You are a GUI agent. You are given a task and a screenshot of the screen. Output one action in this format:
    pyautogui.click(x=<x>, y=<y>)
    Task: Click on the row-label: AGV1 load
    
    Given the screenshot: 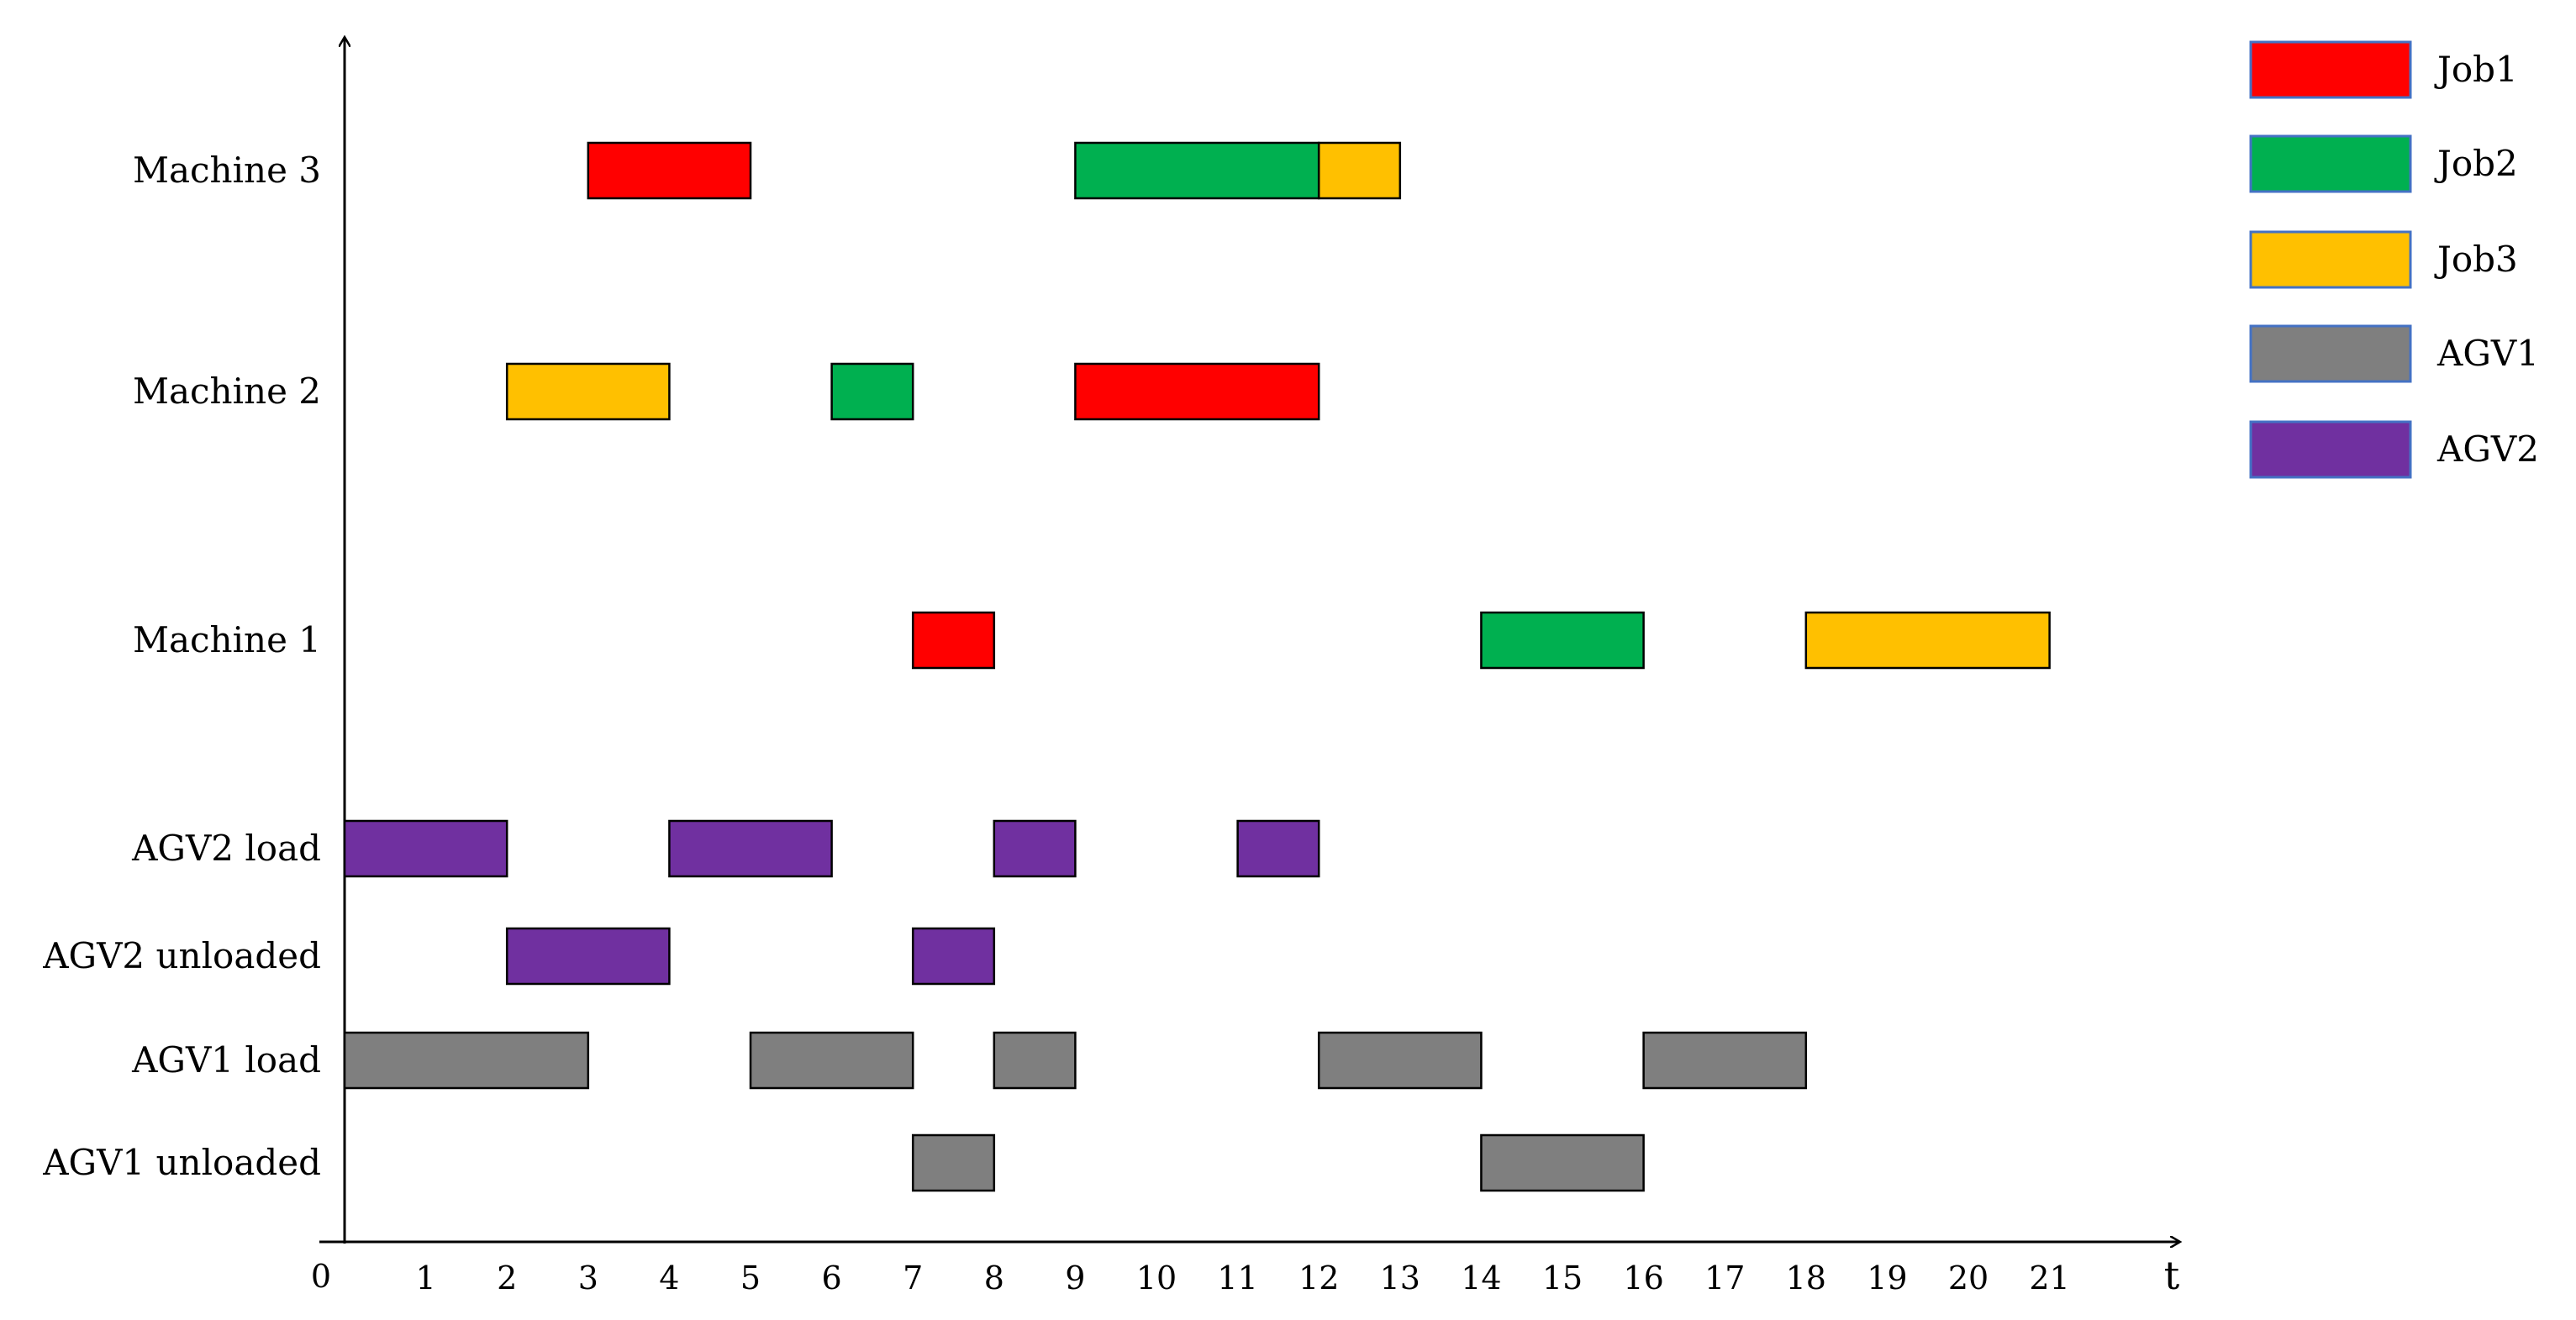 What is the action you would take?
    pyautogui.click(x=226, y=1060)
    